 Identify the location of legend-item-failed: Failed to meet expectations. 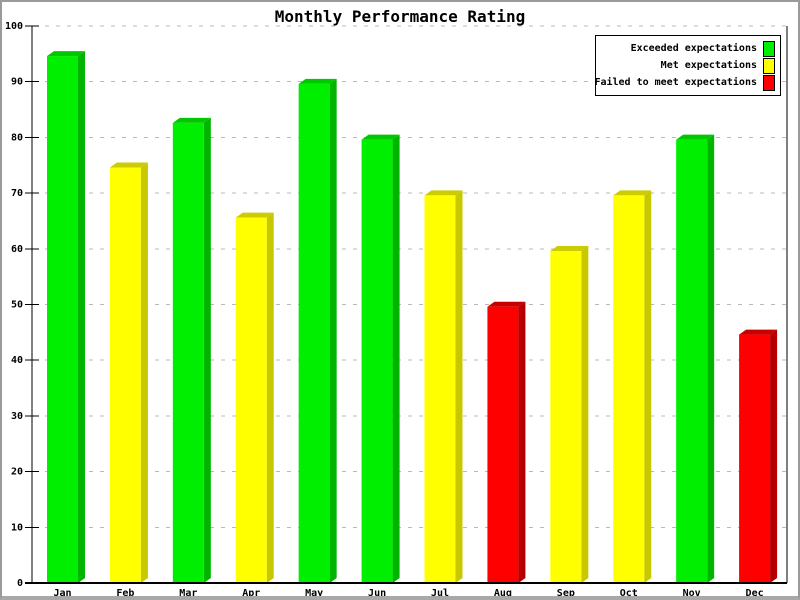
(684, 82).